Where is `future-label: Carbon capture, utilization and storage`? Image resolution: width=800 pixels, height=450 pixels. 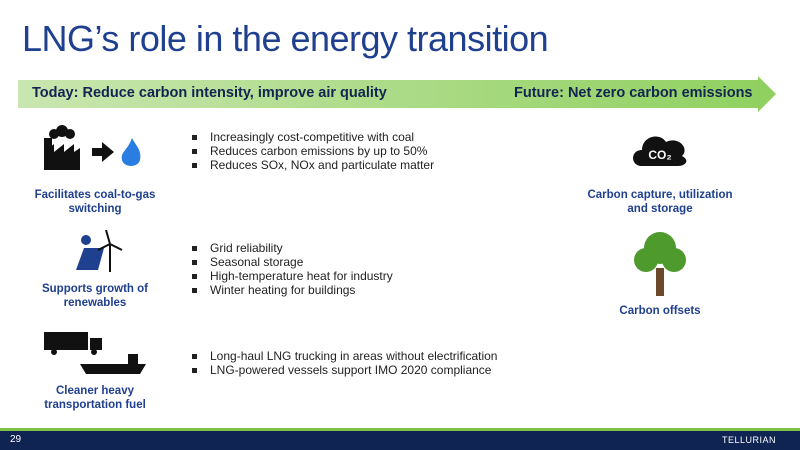
future-label: Carbon capture, utilization and storage is located at coordinates (660, 202).